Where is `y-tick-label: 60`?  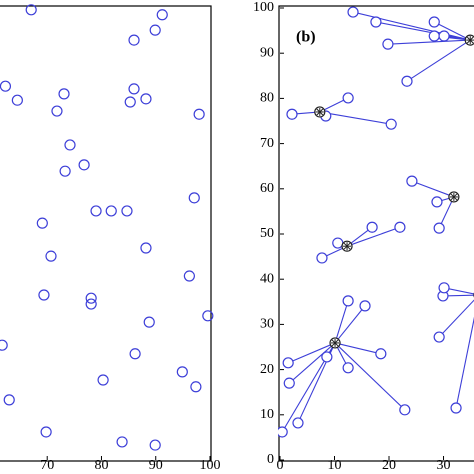
y-tick-label: 60 is located at coordinates (267, 188).